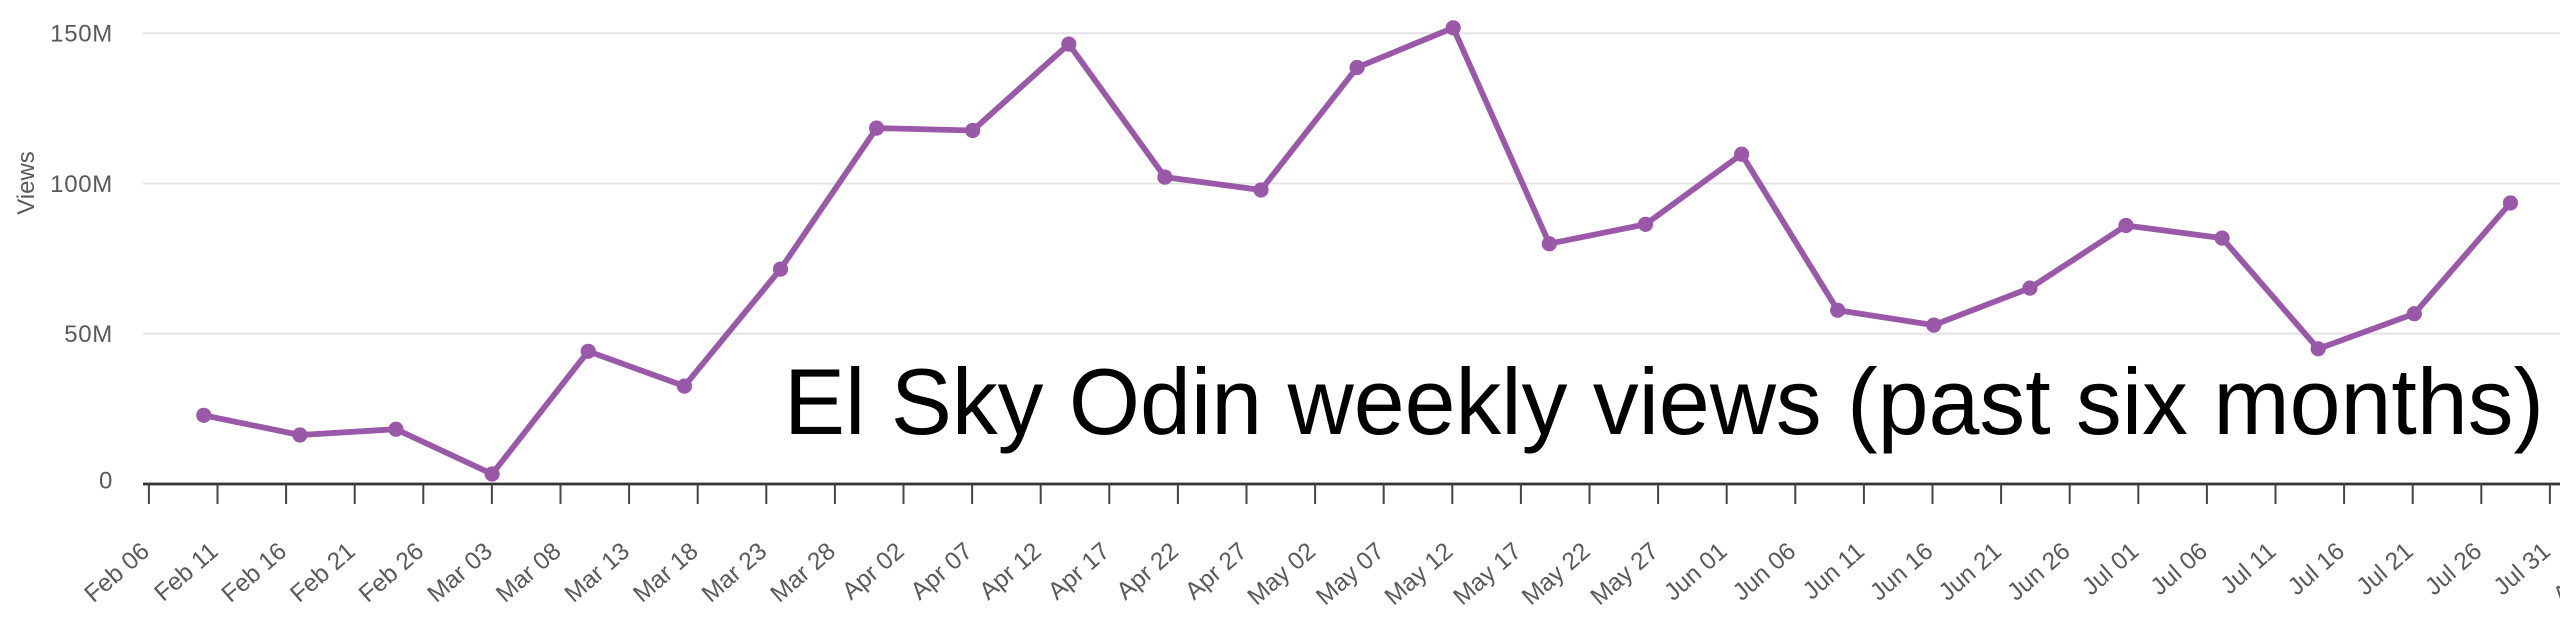  I want to click on svg-text: Jul 06, so click(2179, 569).